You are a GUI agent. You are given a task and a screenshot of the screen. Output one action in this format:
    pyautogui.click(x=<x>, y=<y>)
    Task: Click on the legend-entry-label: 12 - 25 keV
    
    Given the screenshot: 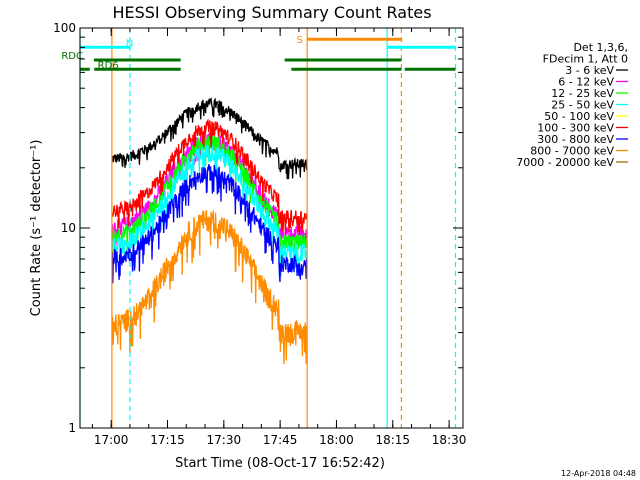 What is the action you would take?
    pyautogui.click(x=582, y=93)
    